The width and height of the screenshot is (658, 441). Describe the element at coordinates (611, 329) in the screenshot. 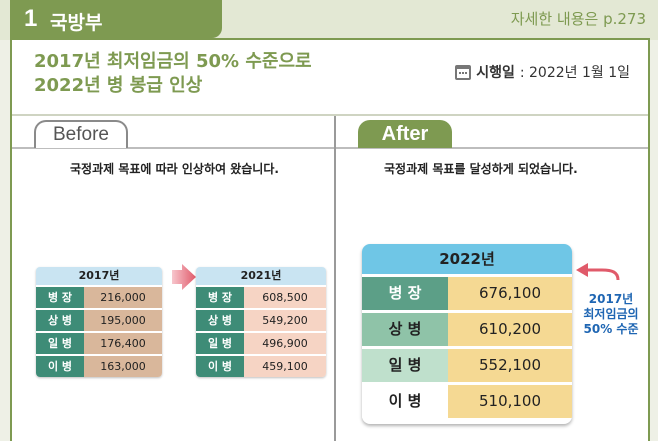

I see `callout-line-3: 50% 수준` at that location.